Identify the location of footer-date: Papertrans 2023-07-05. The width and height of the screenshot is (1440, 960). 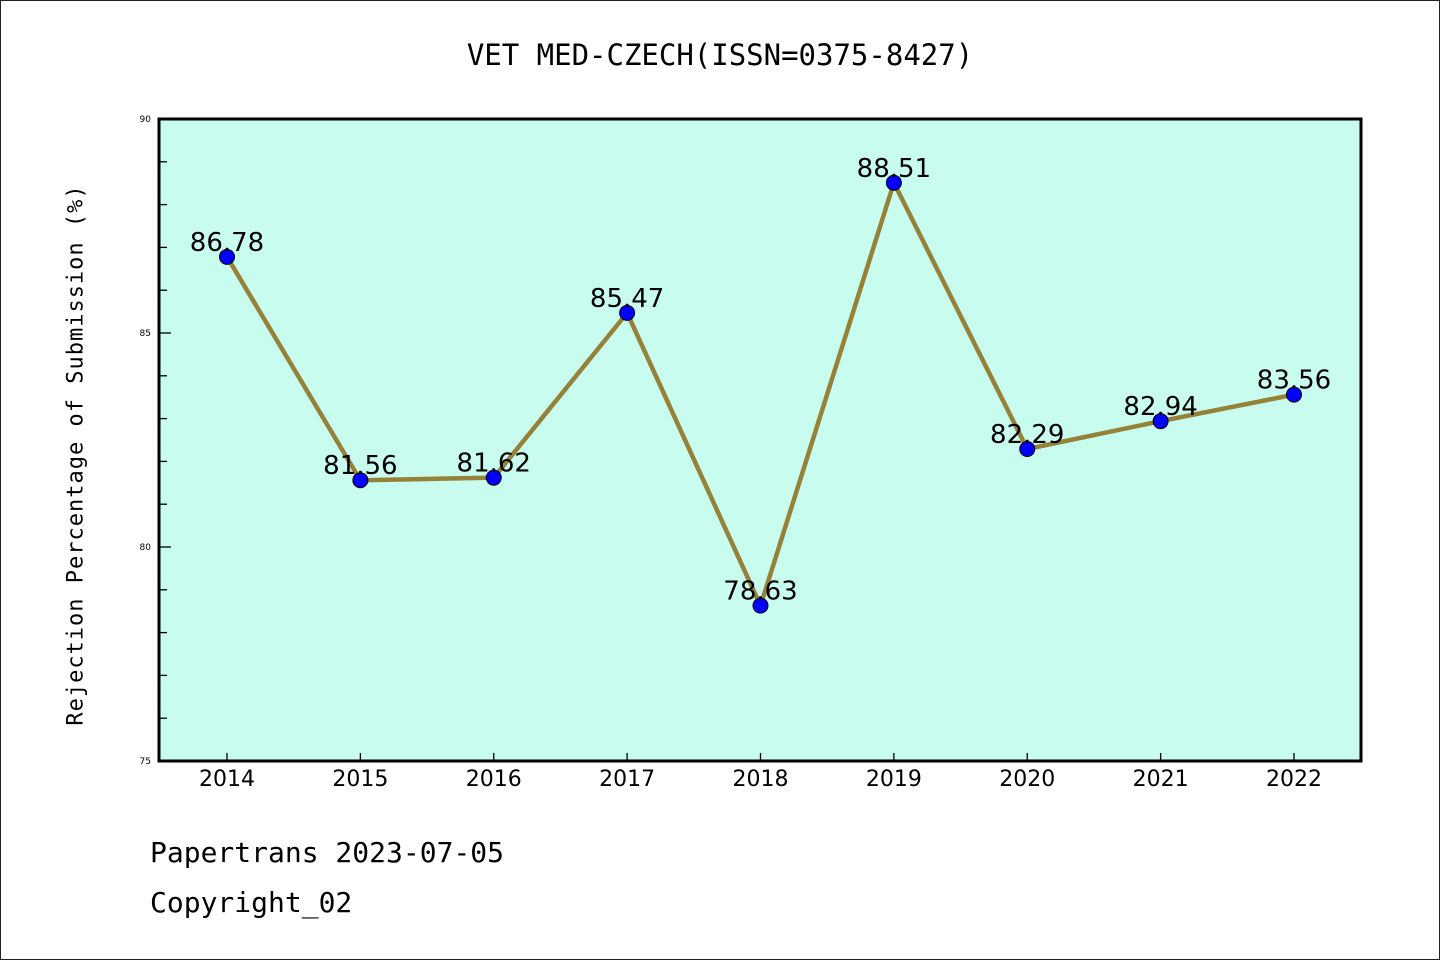
(327, 852).